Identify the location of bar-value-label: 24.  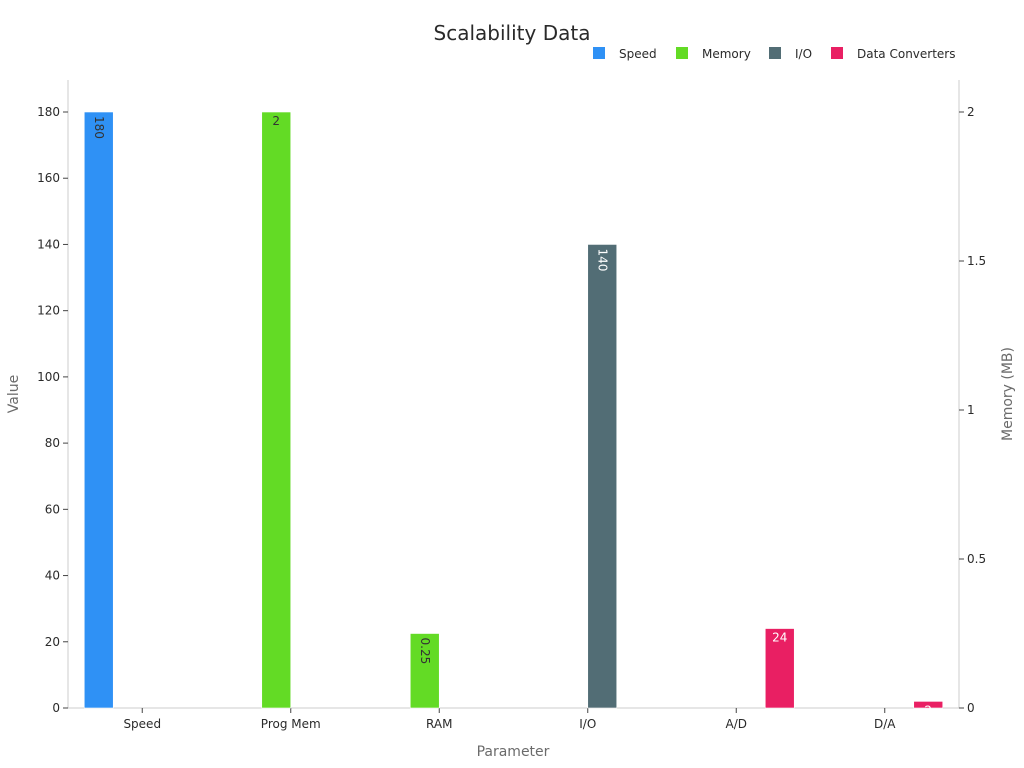
(779, 638).